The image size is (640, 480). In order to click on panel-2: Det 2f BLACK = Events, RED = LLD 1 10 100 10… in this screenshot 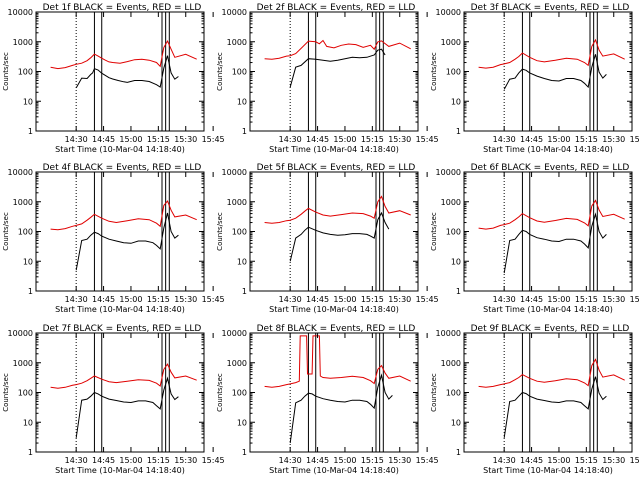, I will do `click(327, 78)`.